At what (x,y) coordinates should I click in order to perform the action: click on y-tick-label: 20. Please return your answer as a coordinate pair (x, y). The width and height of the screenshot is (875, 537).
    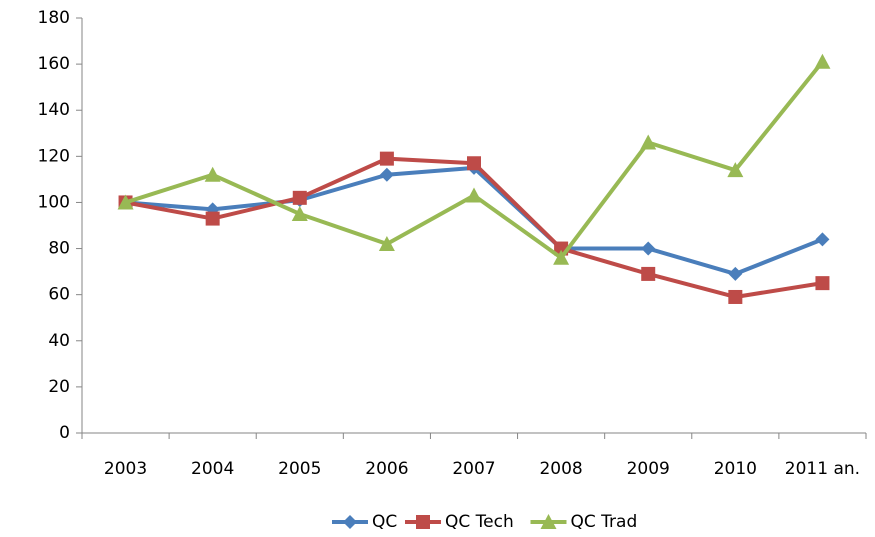
    Looking at the image, I should click on (59, 387).